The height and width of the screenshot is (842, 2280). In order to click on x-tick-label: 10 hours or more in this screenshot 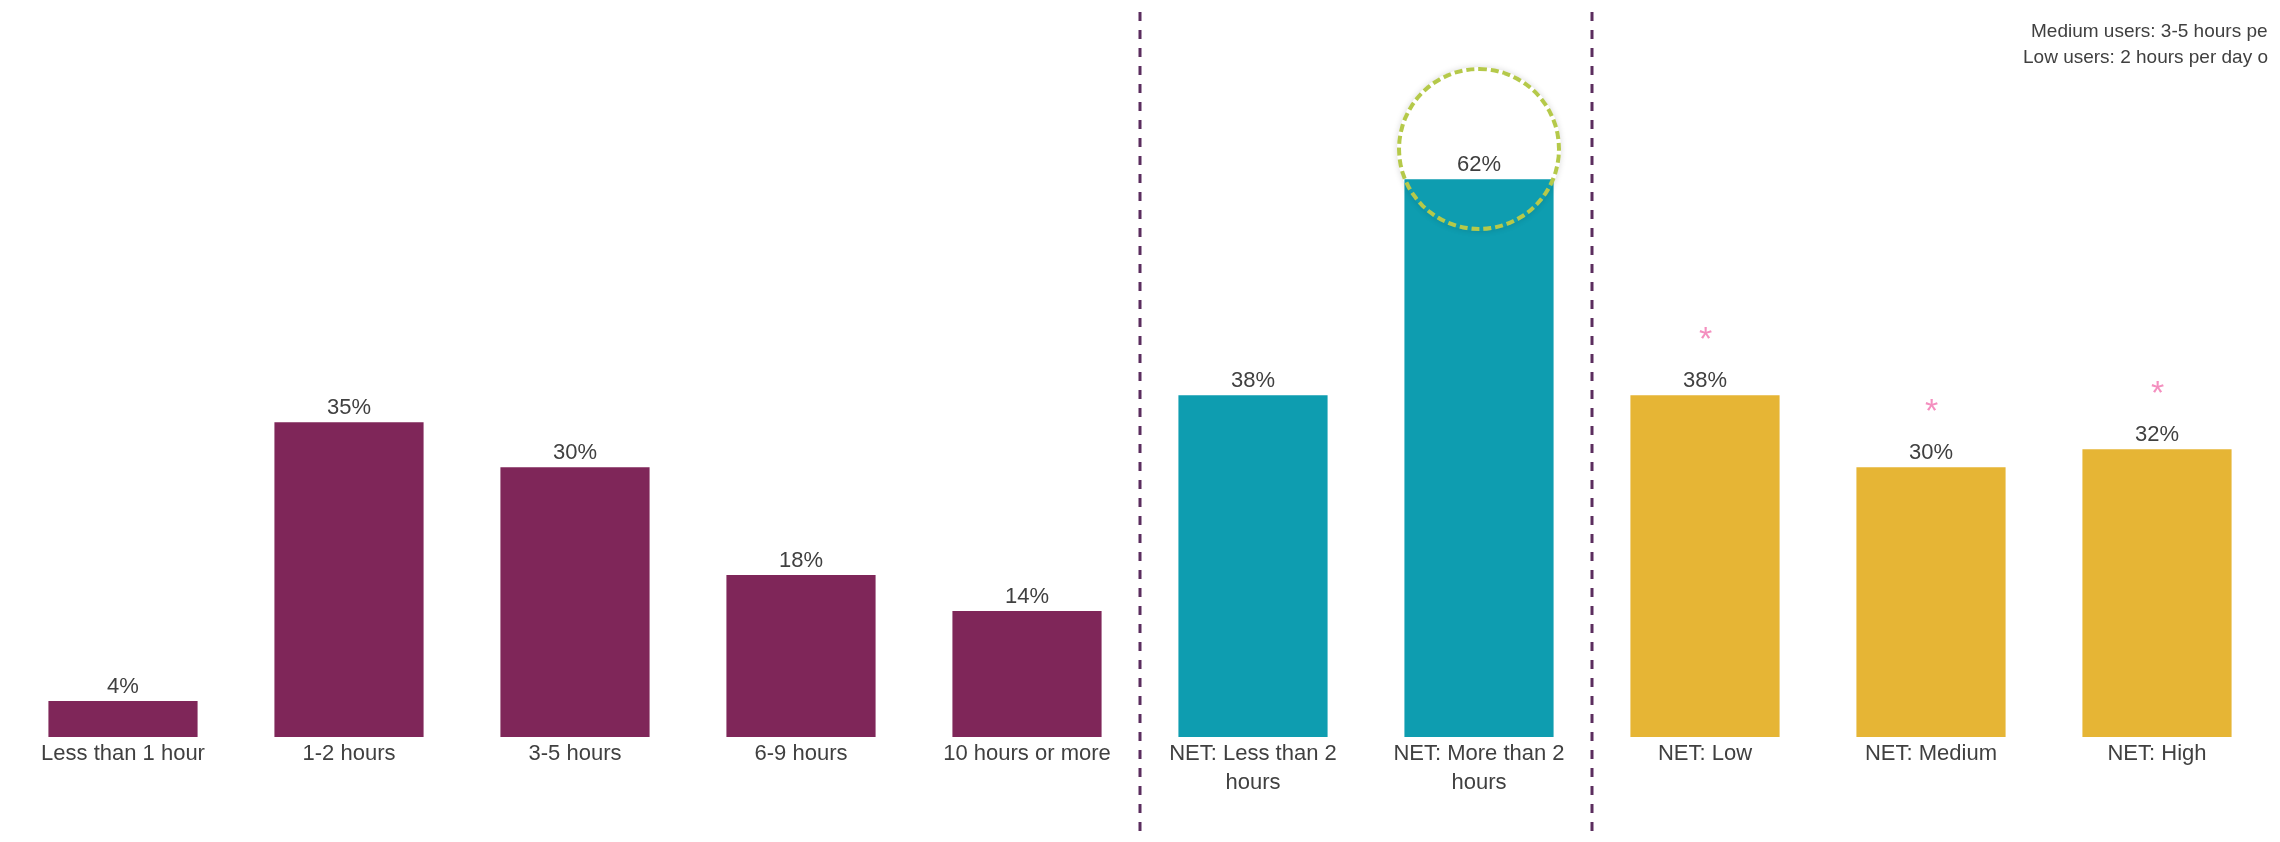, I will do `click(1027, 752)`.